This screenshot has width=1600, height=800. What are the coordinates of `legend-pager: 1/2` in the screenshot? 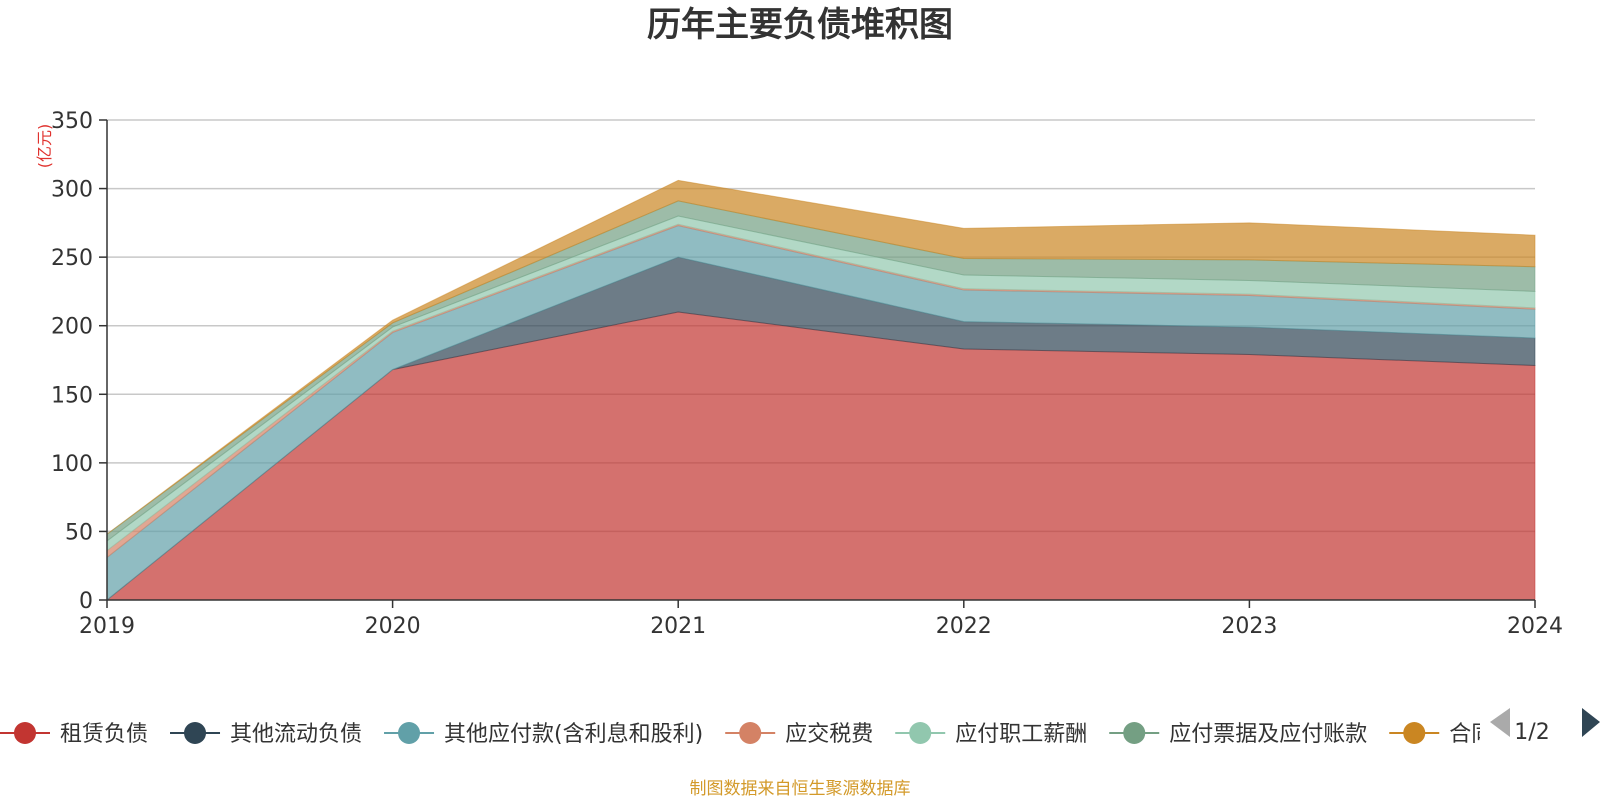 It's located at (1545, 726).